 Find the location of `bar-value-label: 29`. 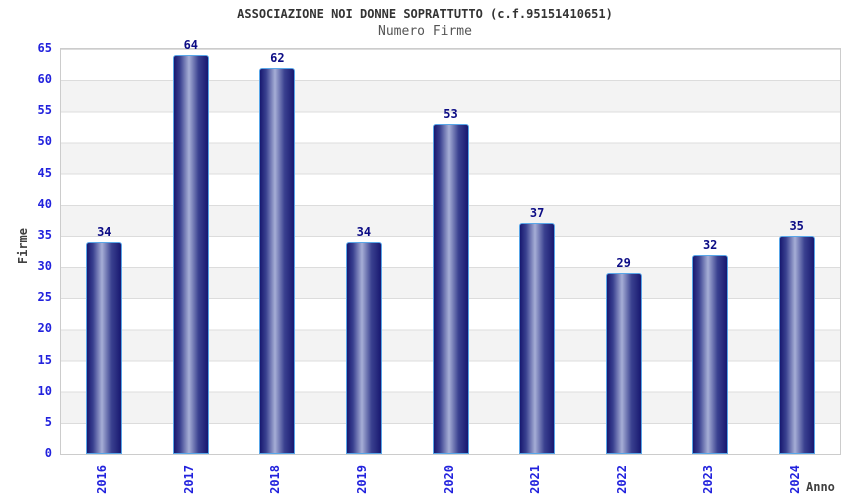

bar-value-label: 29 is located at coordinates (623, 263).